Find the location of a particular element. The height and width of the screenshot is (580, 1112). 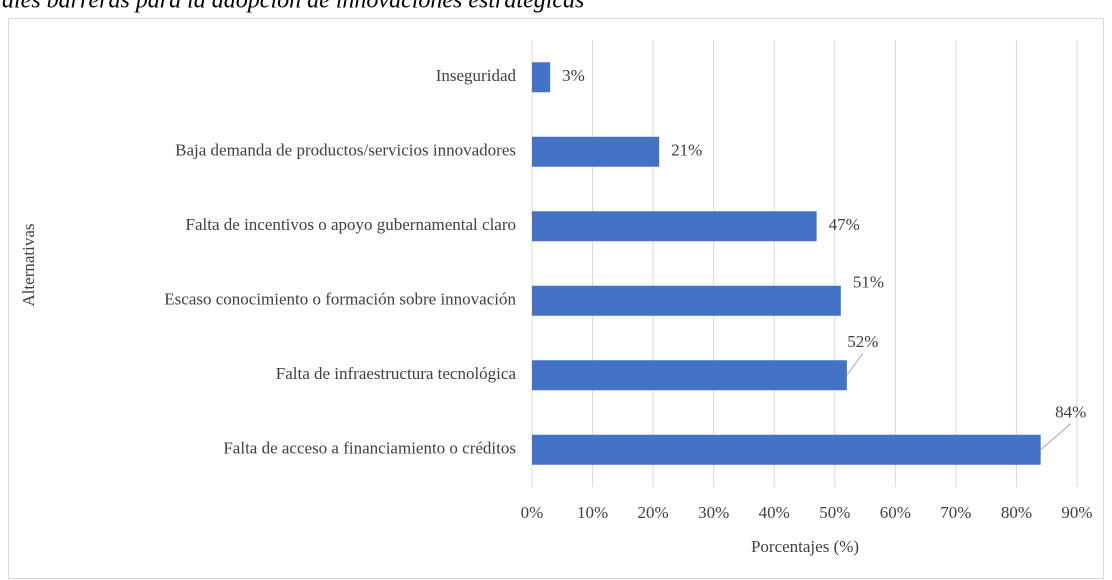

data-label: 21% is located at coordinates (686, 150).